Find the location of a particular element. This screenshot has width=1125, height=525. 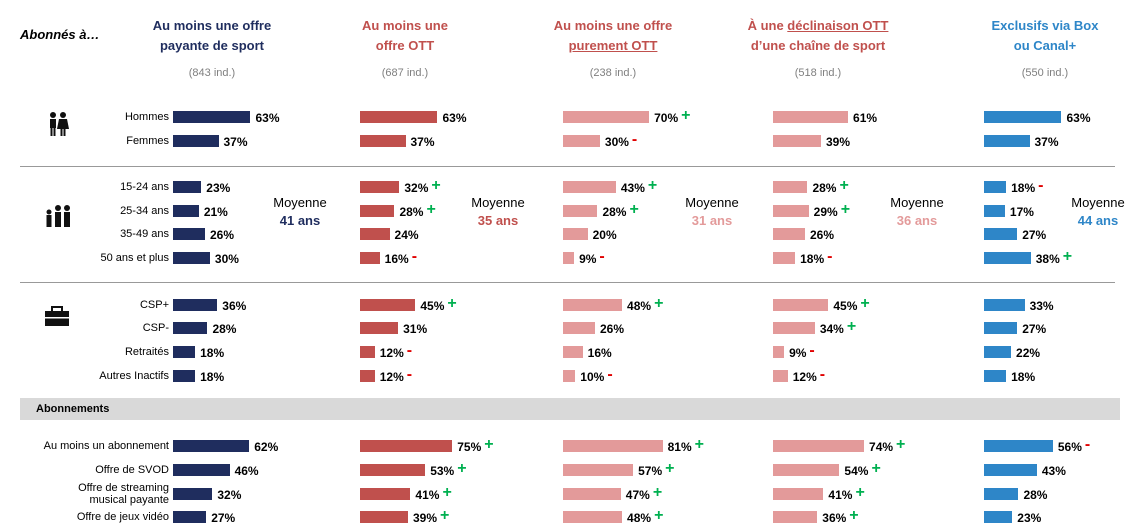

value-label: 53% is located at coordinates (442, 471).